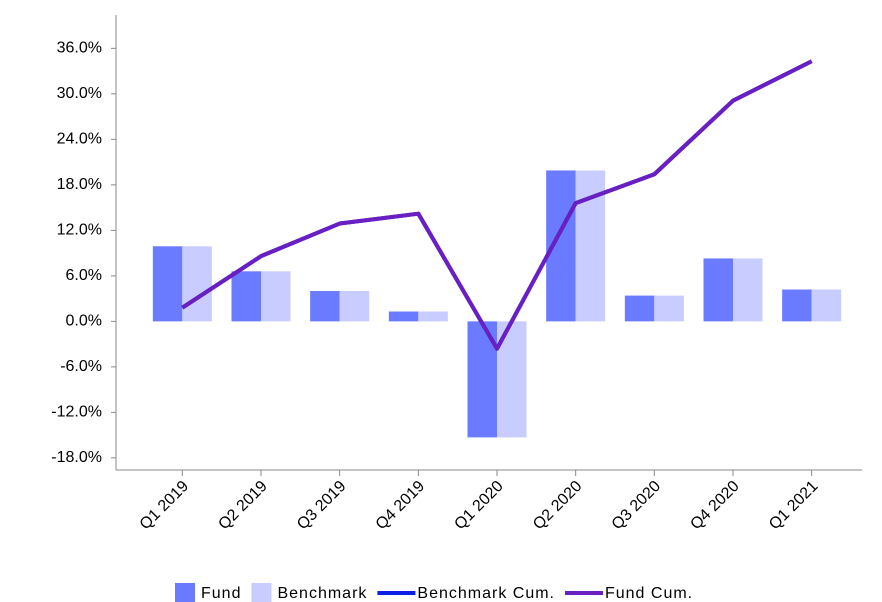  Describe the element at coordinates (479, 506) in the screenshot. I see `x-tick-label: Q1 2020` at that location.